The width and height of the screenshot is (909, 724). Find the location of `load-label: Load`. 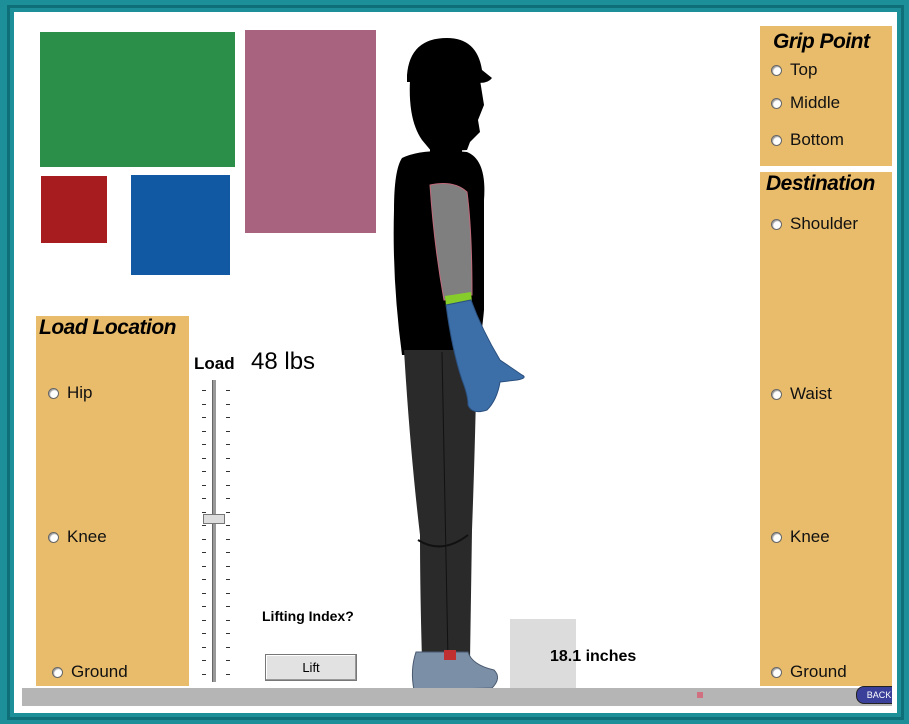

load-label: Load is located at coordinates (214, 363).